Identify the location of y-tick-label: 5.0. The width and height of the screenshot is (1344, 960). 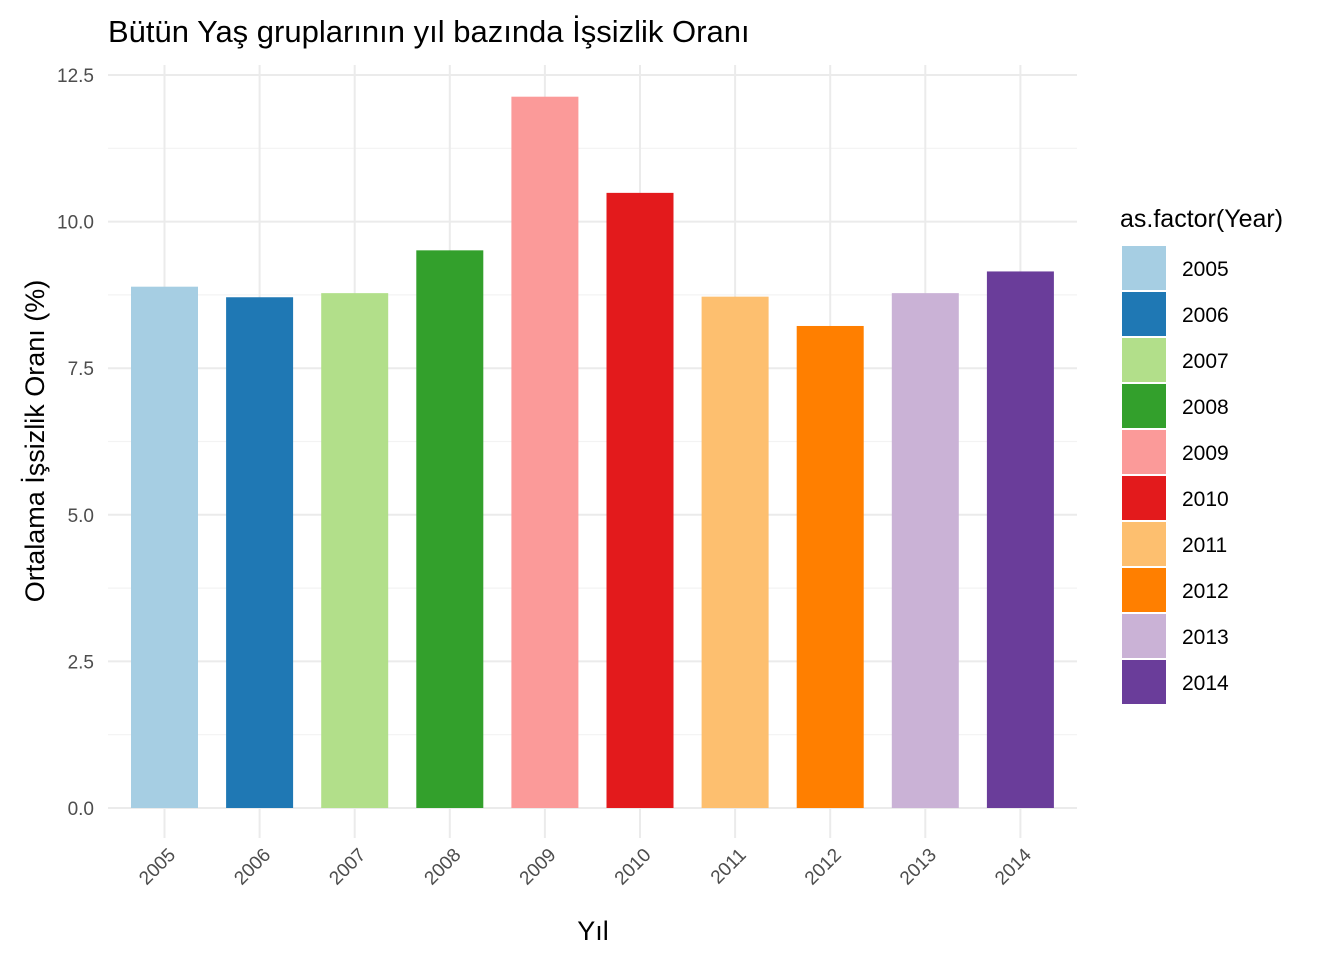
(81, 516).